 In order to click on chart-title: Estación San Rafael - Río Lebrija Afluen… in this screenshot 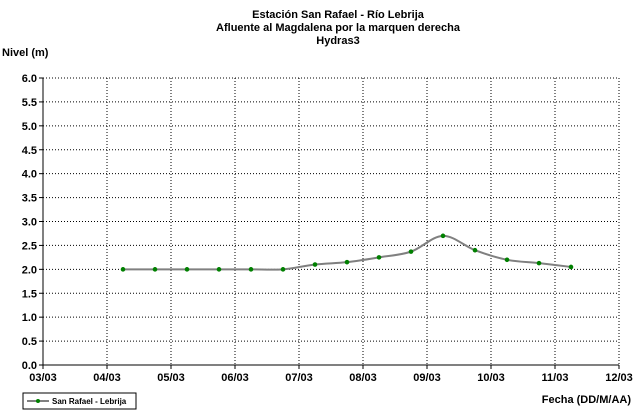, I will do `click(338, 28)`.